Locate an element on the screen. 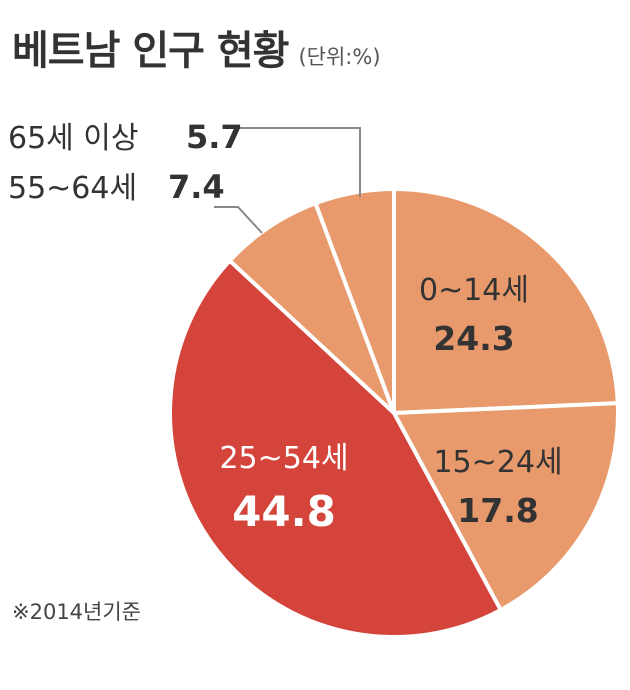 This screenshot has width=630, height=690. slice-value-label: 24.3 is located at coordinates (473, 338).